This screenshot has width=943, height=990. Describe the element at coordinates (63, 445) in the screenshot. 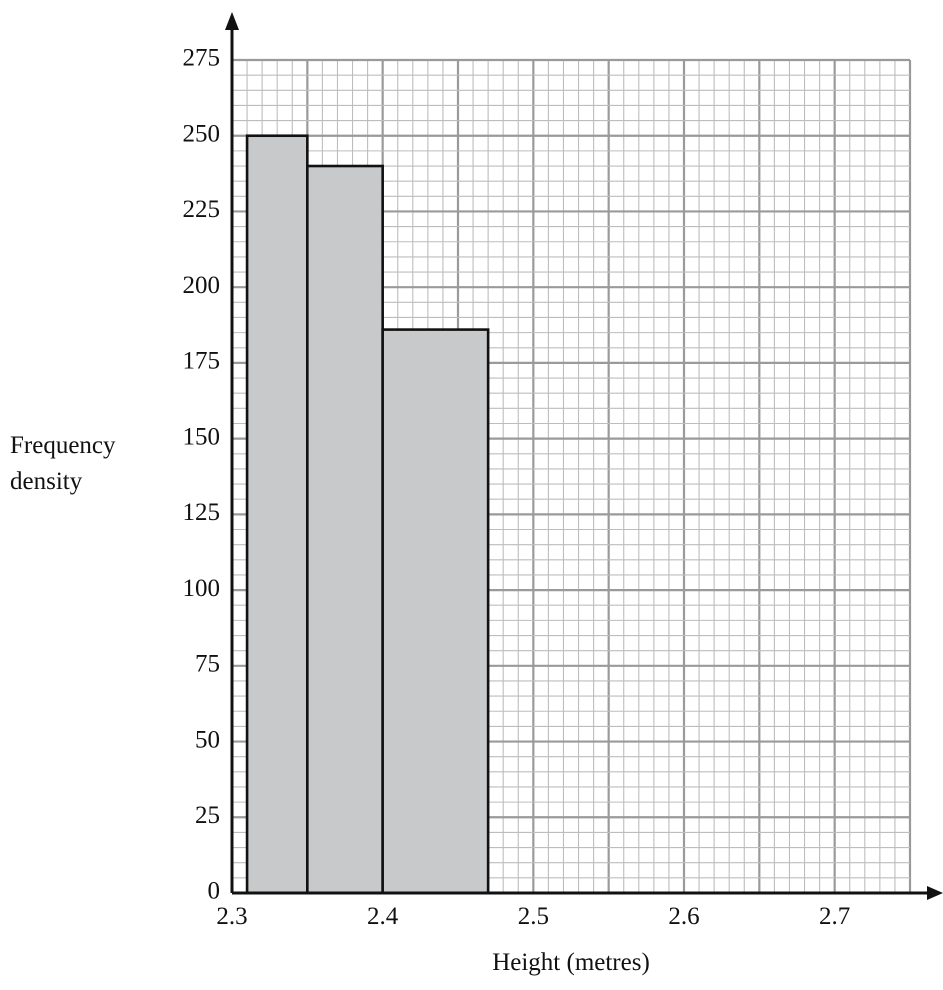

I see `y-axis-title-line-1: Frequency` at that location.